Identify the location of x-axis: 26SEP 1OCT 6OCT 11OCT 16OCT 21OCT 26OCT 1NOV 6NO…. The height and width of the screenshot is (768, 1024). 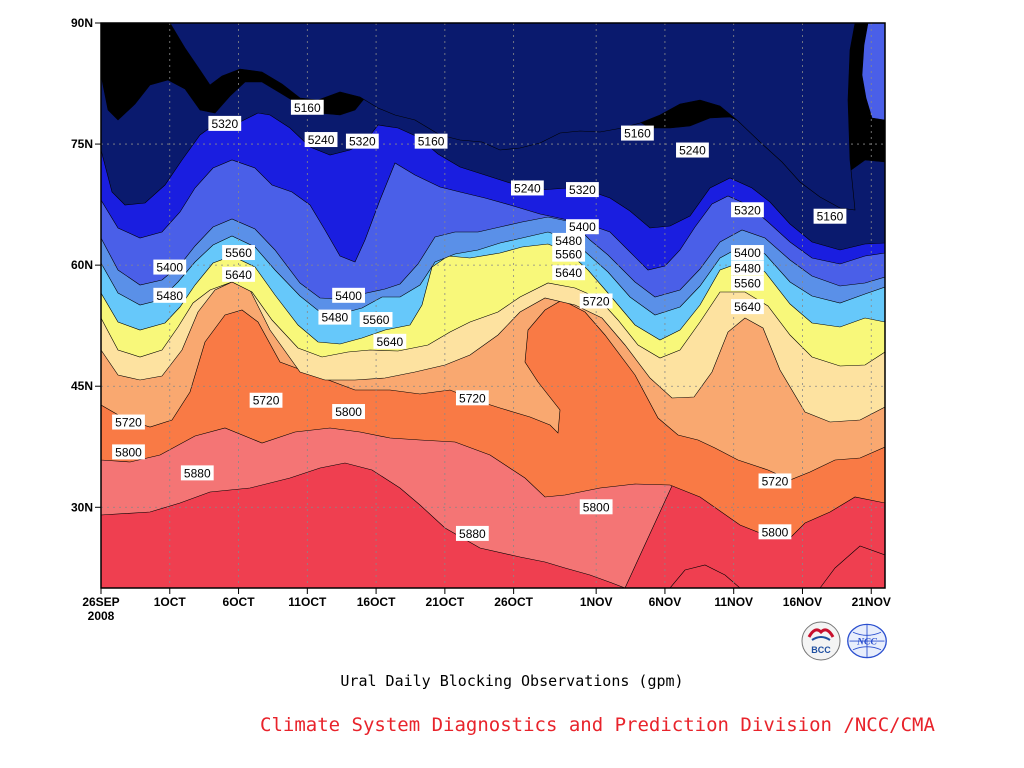
(486, 605).